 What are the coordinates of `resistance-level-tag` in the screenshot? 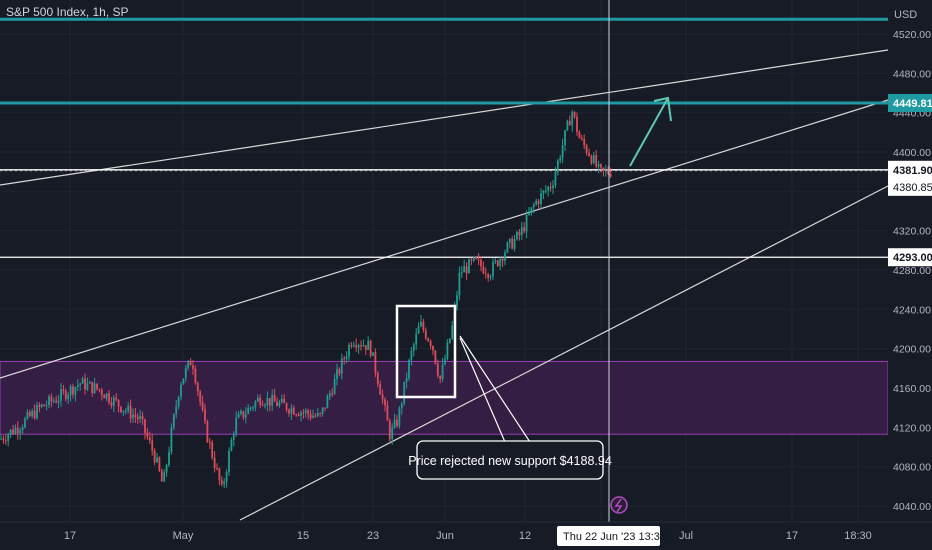 It's located at (910, 103).